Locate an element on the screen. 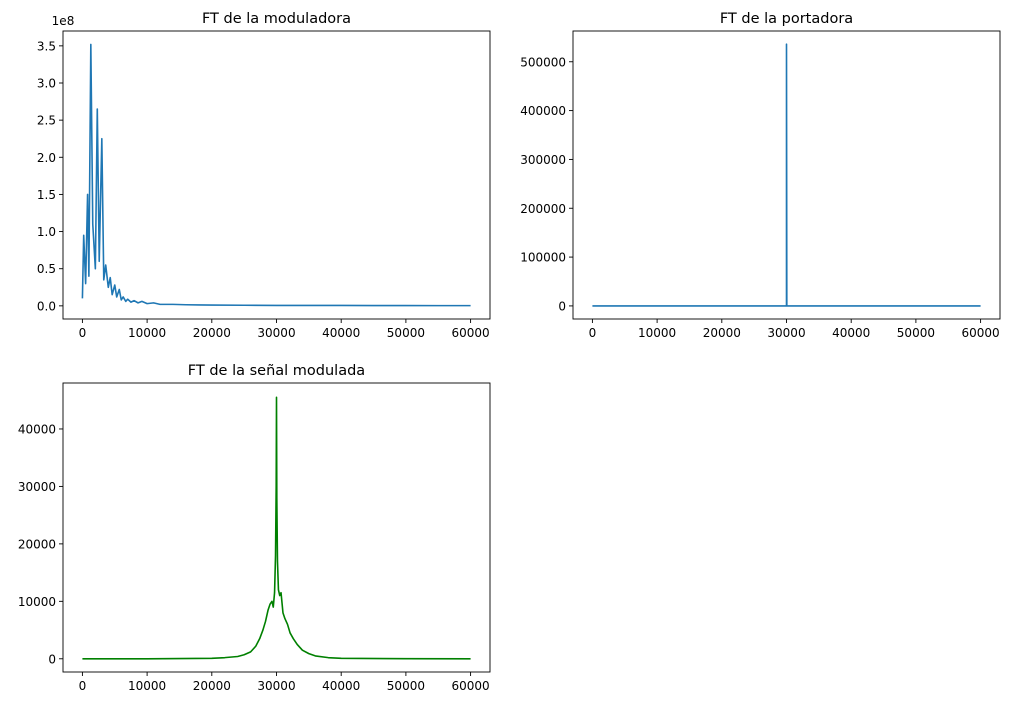  y-tick-label: 100000 is located at coordinates (543, 258).